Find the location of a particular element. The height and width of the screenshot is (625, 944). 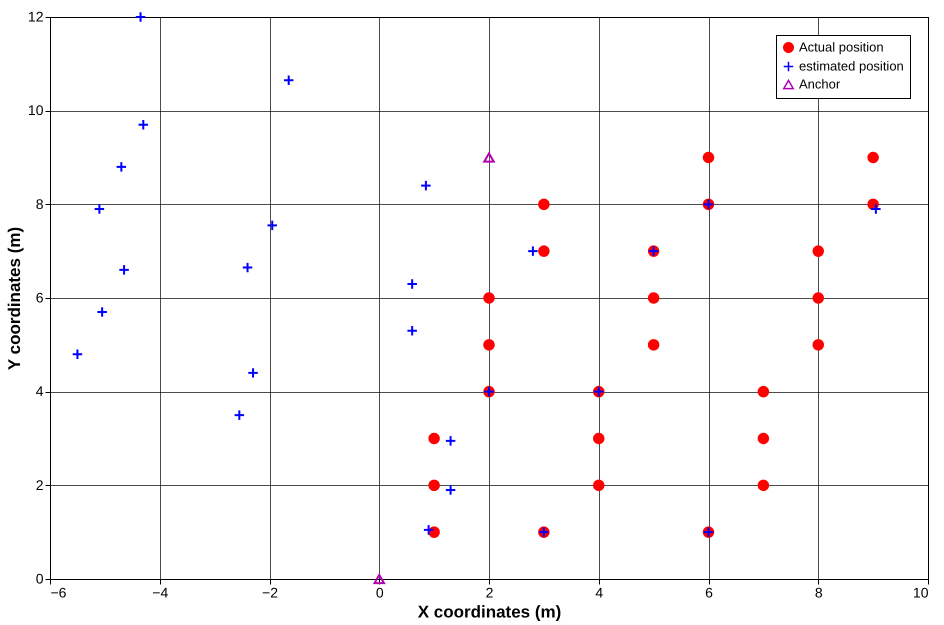

x-tick-label: −4 is located at coordinates (160, 592).